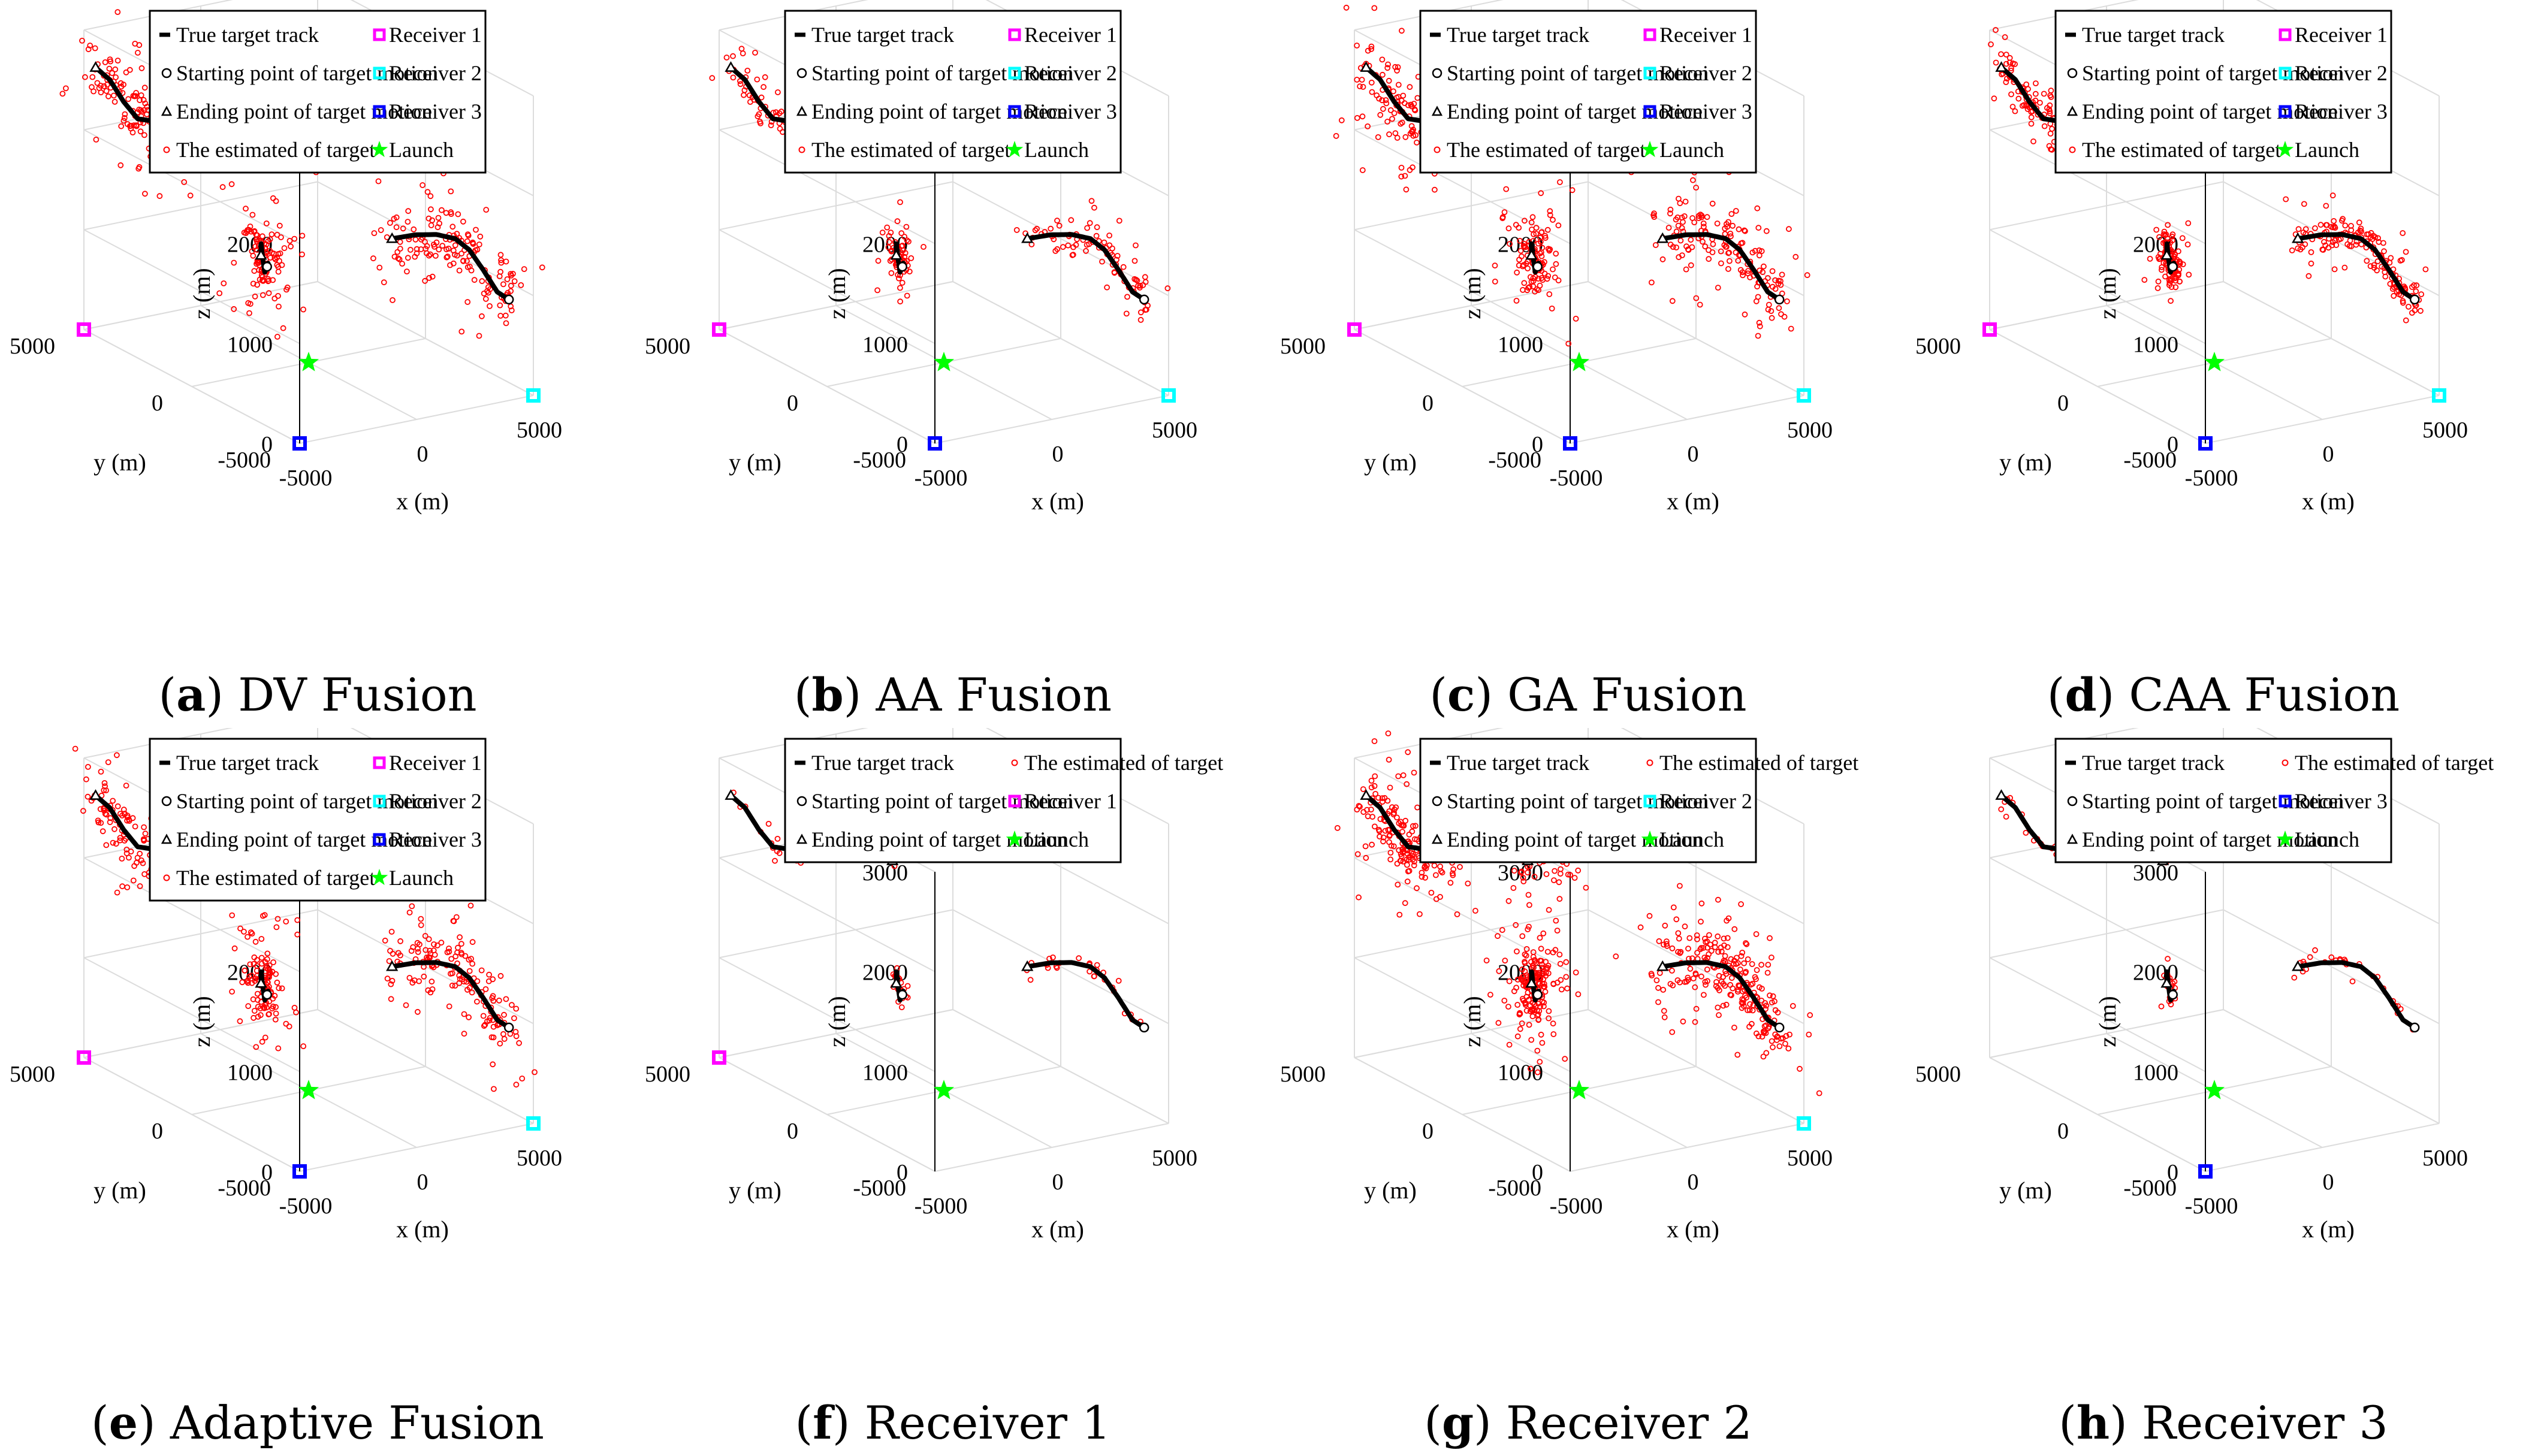  What do you see at coordinates (2156, 873) in the screenshot?
I see `z-tick-label: 3000` at bounding box center [2156, 873].